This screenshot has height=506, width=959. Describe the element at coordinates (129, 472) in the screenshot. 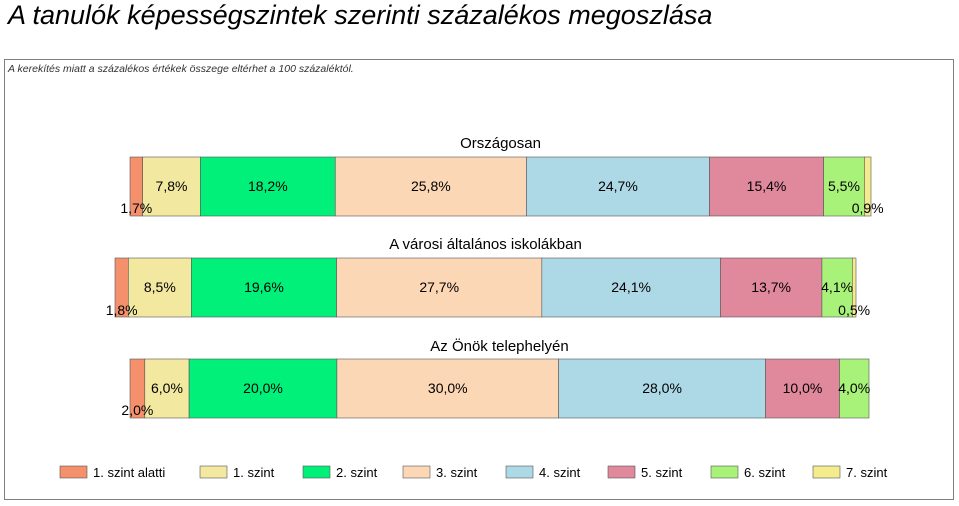

I see `legend-label-0: 1. szint alatti` at that location.